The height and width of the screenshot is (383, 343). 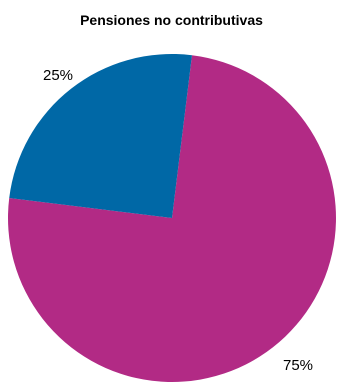 What do you see at coordinates (58, 75) in the screenshot?
I see `pie-slice-label-1: 25%` at bounding box center [58, 75].